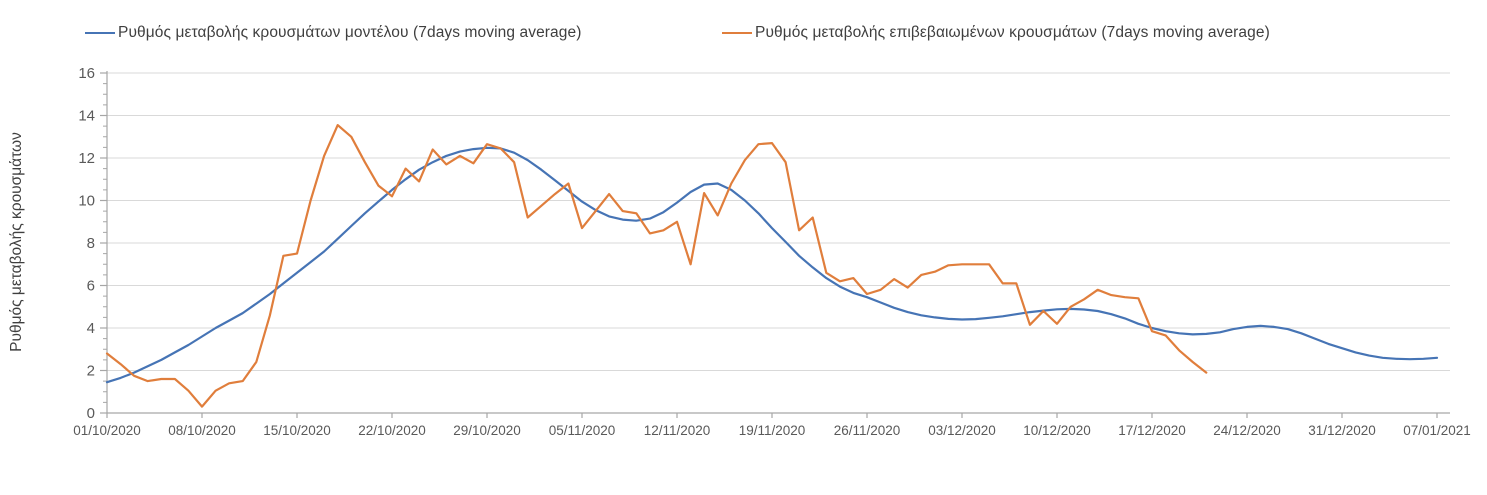  What do you see at coordinates (86, 158) in the screenshot?
I see `y-tick-label: 12` at bounding box center [86, 158].